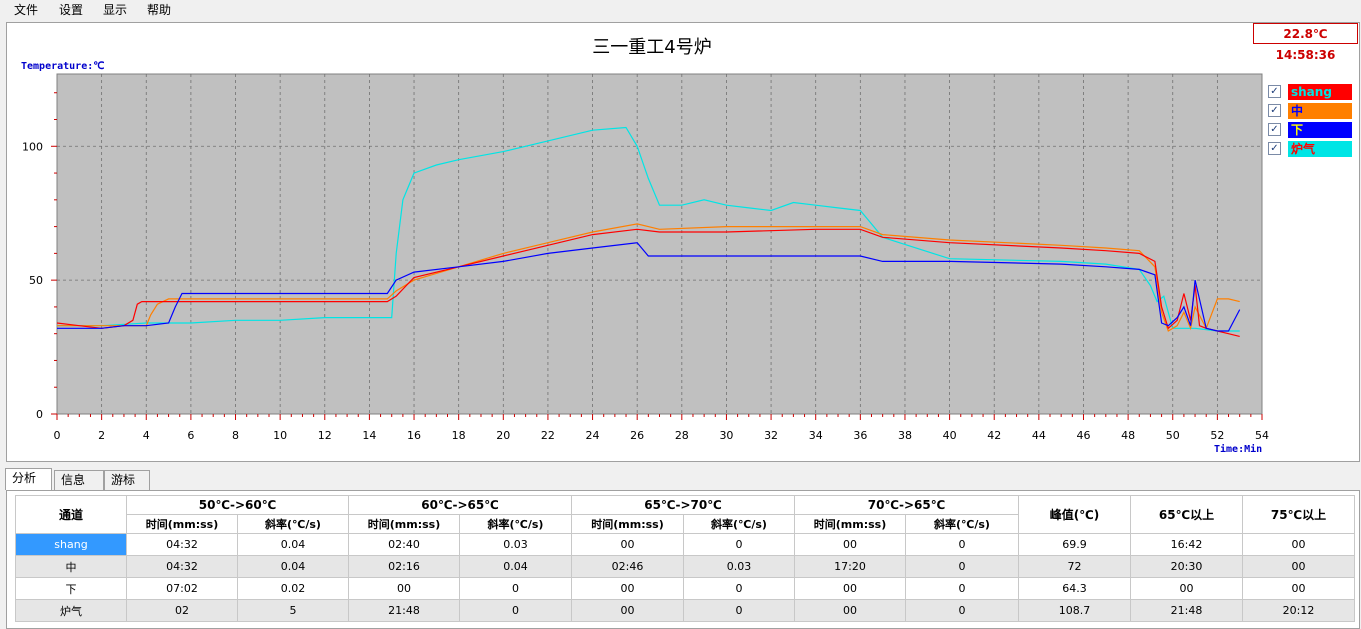 This screenshot has width=1361, height=629. I want to click on x-tick-label: 42, so click(994, 435).